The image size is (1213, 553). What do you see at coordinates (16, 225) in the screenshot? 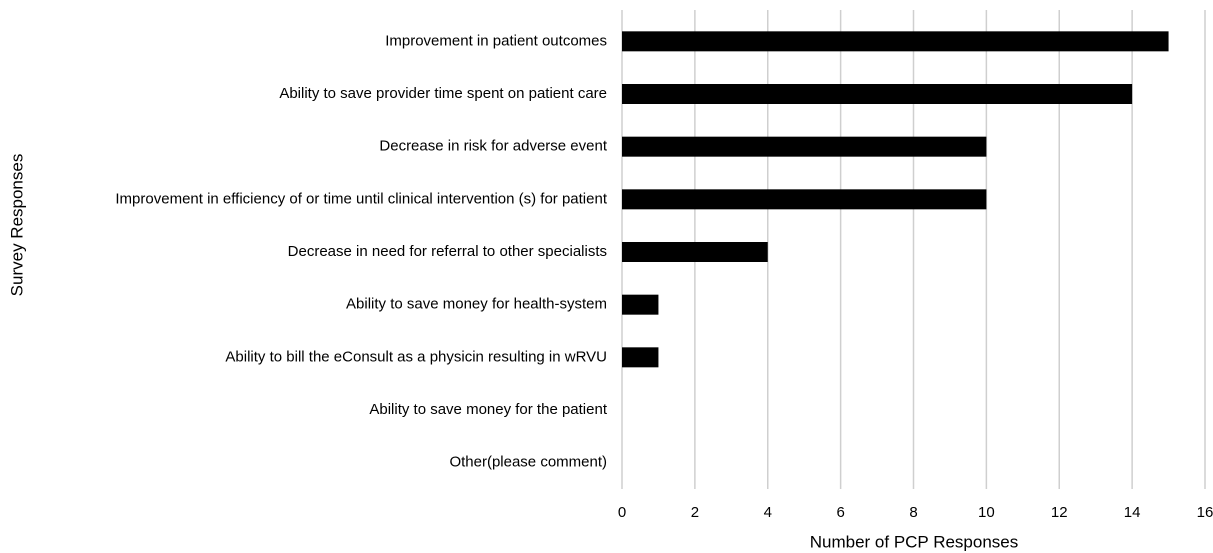
I see `y-axis-title: Survey Responses` at bounding box center [16, 225].